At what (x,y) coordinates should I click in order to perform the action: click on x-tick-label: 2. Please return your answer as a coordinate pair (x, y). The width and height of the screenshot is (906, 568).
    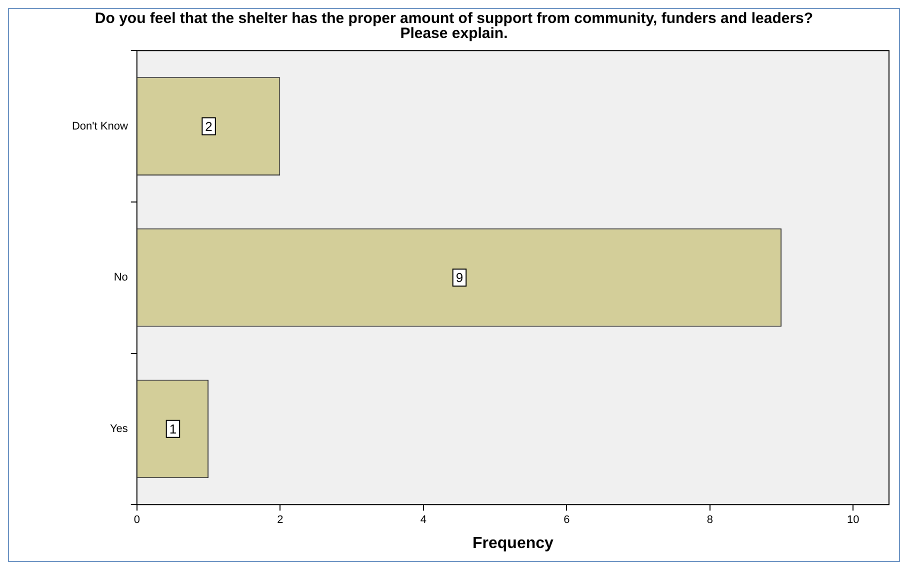
    Looking at the image, I should click on (280, 520).